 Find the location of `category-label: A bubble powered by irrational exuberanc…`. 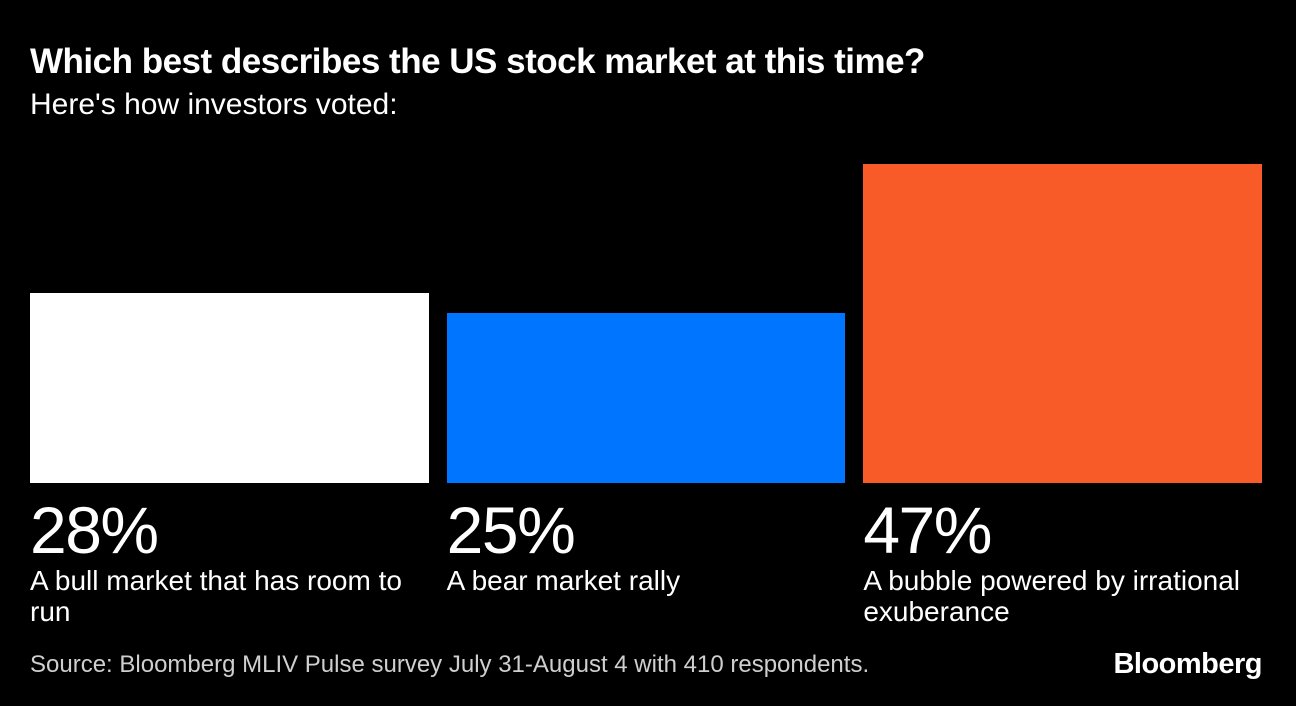

category-label: A bubble powered by irrational exuberanc… is located at coordinates (1052, 596).